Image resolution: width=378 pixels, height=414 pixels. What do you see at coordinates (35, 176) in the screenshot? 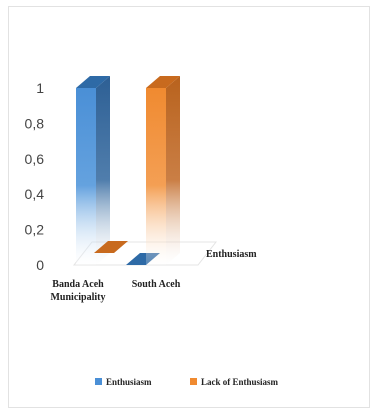
I see `y-axis-ticks: 0 0,2 0,4 0,6 0,8 1` at bounding box center [35, 176].